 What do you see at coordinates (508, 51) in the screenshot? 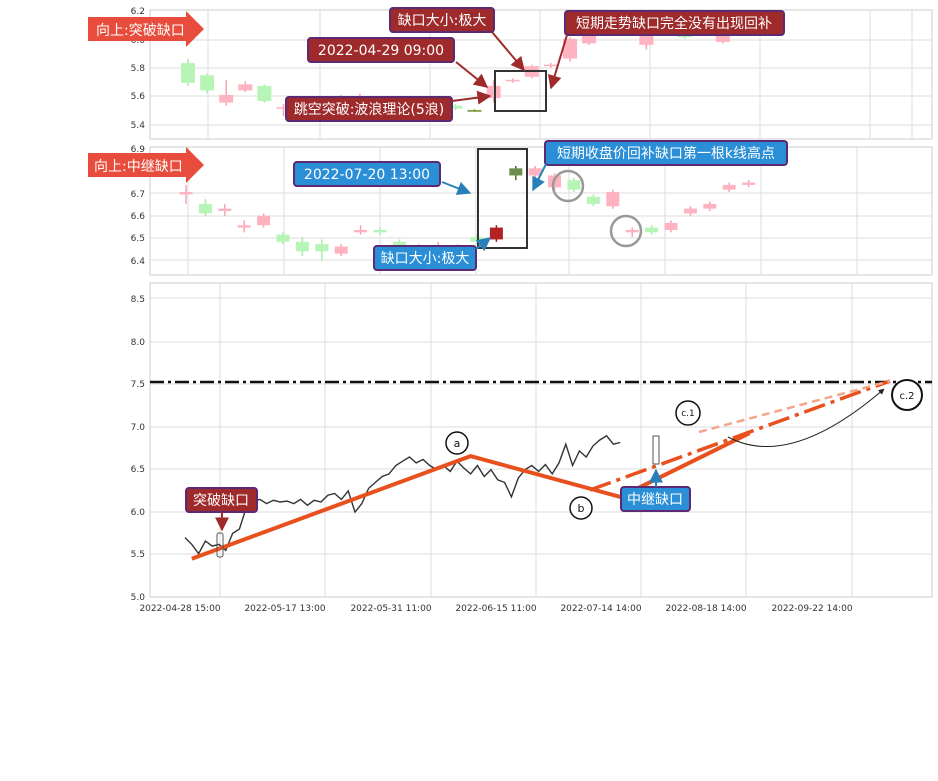
I see `gap-size-arrow` at bounding box center [508, 51].